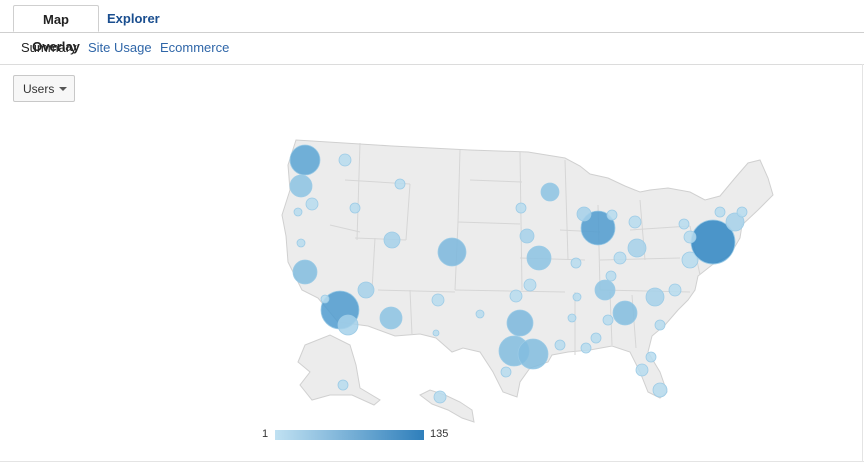  What do you see at coordinates (56, 29) in the screenshot?
I see `tab-map-overlay: Map Overlay` at bounding box center [56, 29].